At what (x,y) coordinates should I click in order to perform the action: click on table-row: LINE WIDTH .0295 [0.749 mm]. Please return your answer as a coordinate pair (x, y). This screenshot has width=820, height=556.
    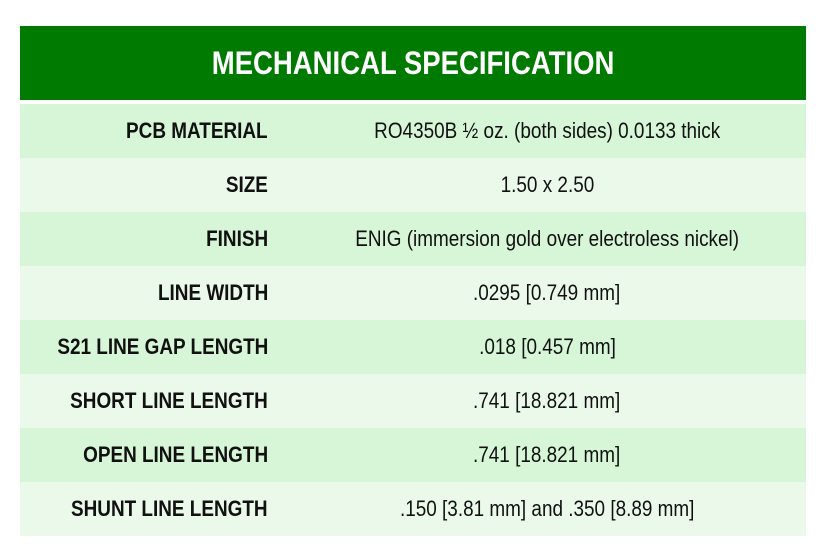
    Looking at the image, I should click on (413, 293).